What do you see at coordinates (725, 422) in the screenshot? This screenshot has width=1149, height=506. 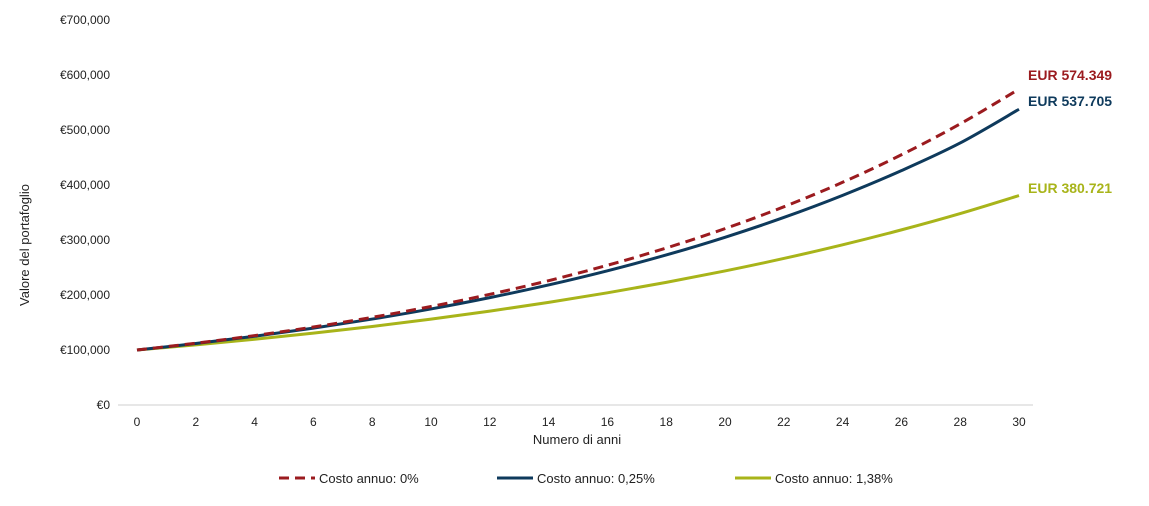 I see `x-tick-label: 20` at bounding box center [725, 422].